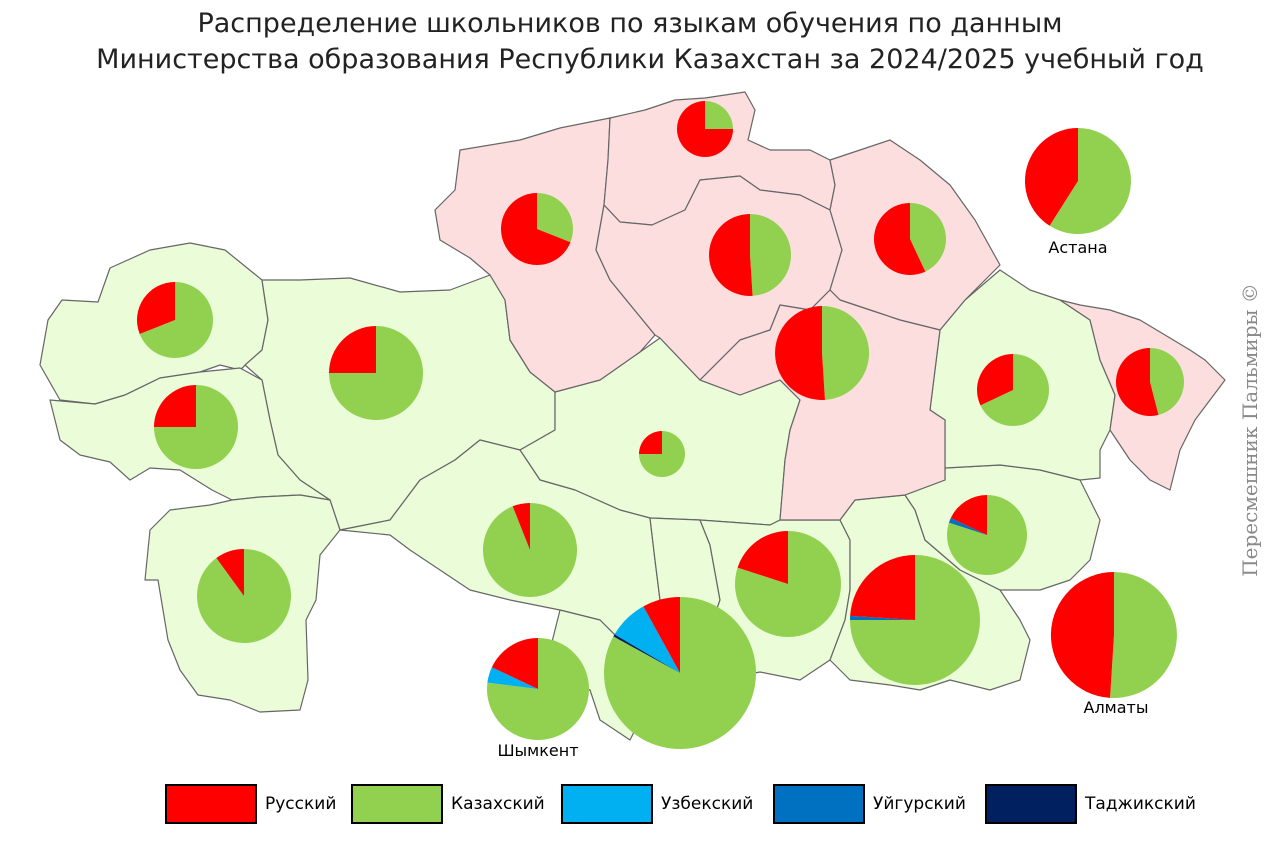 This screenshot has width=1280, height=863. What do you see at coordinates (762, 557) in the screenshot?
I see `pie-slice-zhambyl-russian` at bounding box center [762, 557].